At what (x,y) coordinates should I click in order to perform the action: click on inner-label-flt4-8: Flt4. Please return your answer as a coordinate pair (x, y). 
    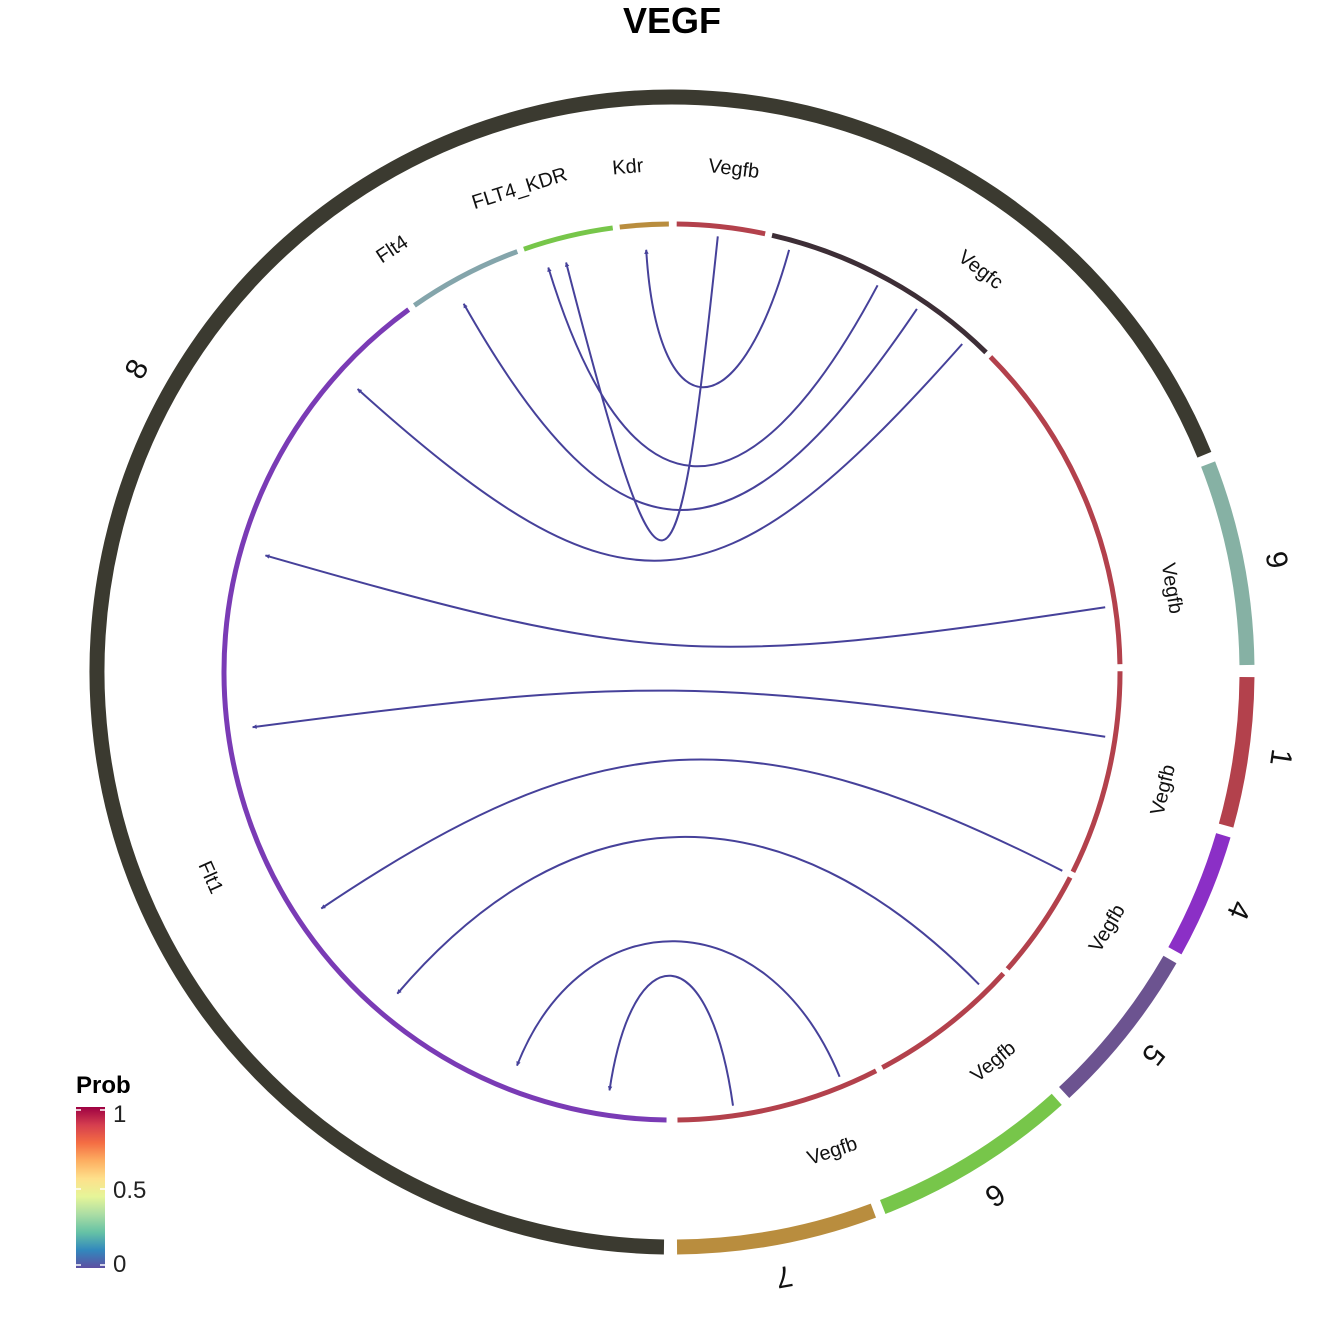
    Looking at the image, I should click on (392, 249).